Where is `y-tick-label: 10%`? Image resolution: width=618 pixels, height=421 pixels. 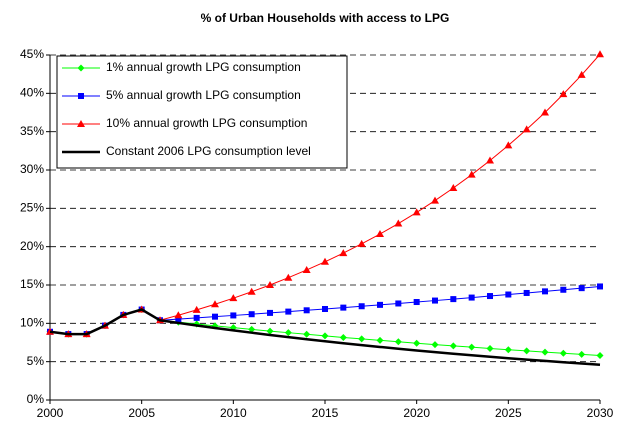
y-tick-label: 10% is located at coordinates (32, 323).